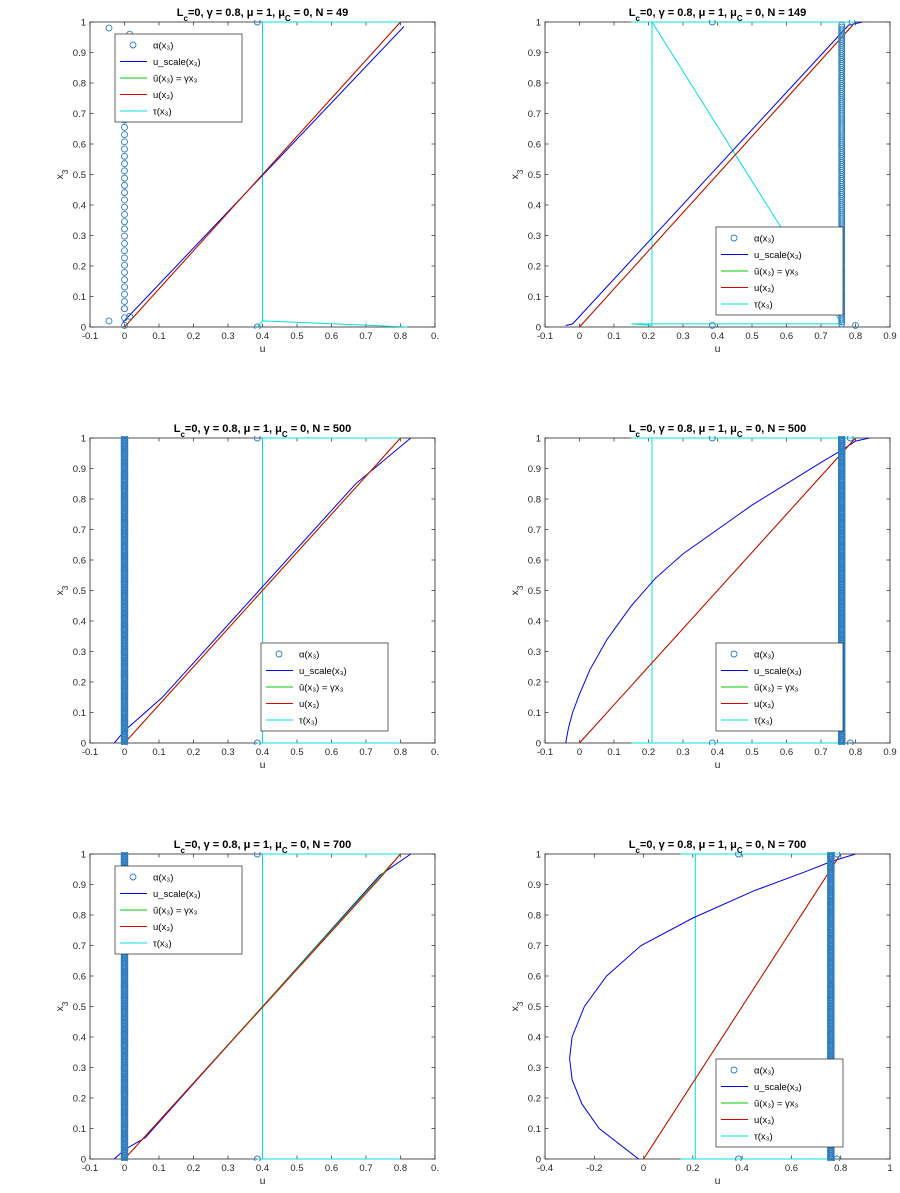  Describe the element at coordinates (193, 336) in the screenshot. I see `x-tick-label: 0.2` at that location.